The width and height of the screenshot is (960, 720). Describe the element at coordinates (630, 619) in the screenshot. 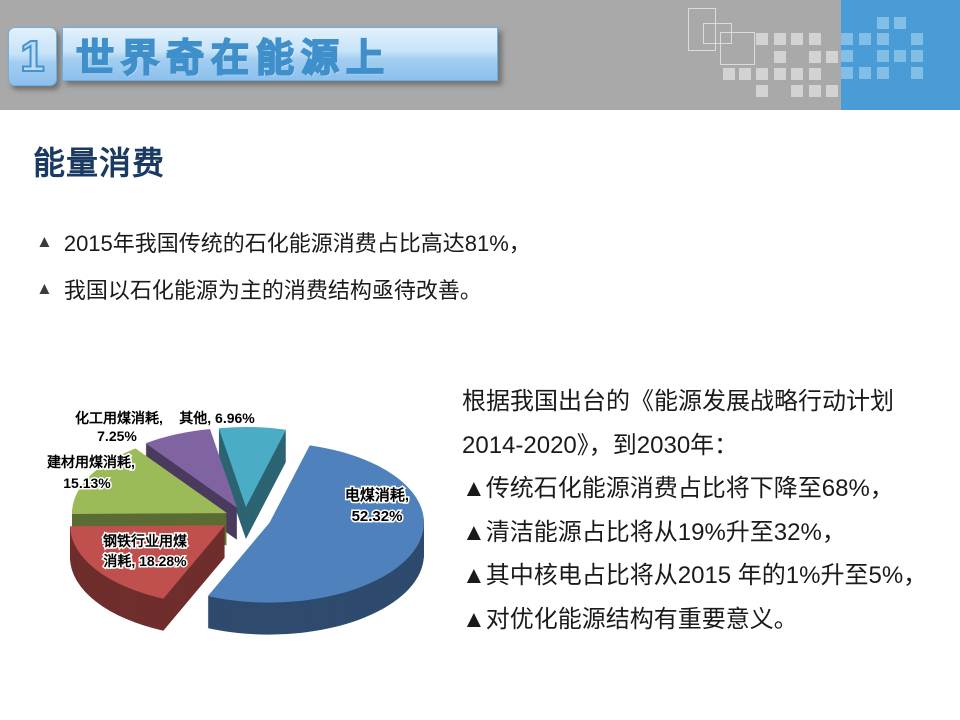

I see `plan-line: ▲对优化能源结构有重要意义。` at that location.